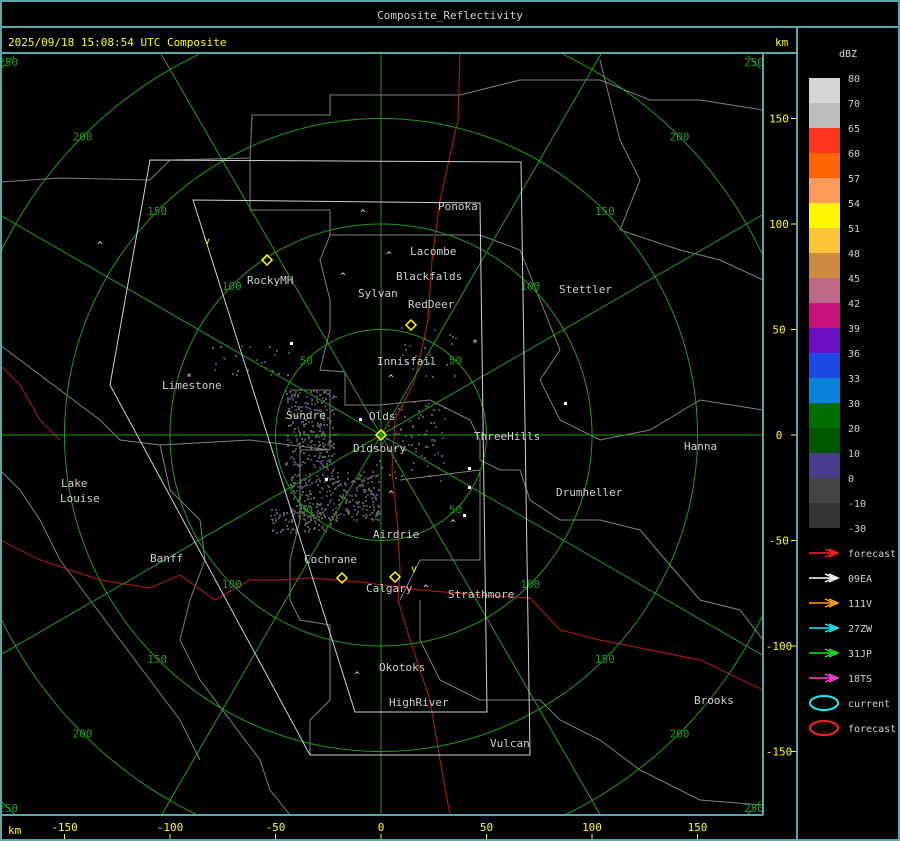 The width and height of the screenshot is (900, 841). What do you see at coordinates (192, 385) in the screenshot?
I see `city-label: Limestone` at bounding box center [192, 385].